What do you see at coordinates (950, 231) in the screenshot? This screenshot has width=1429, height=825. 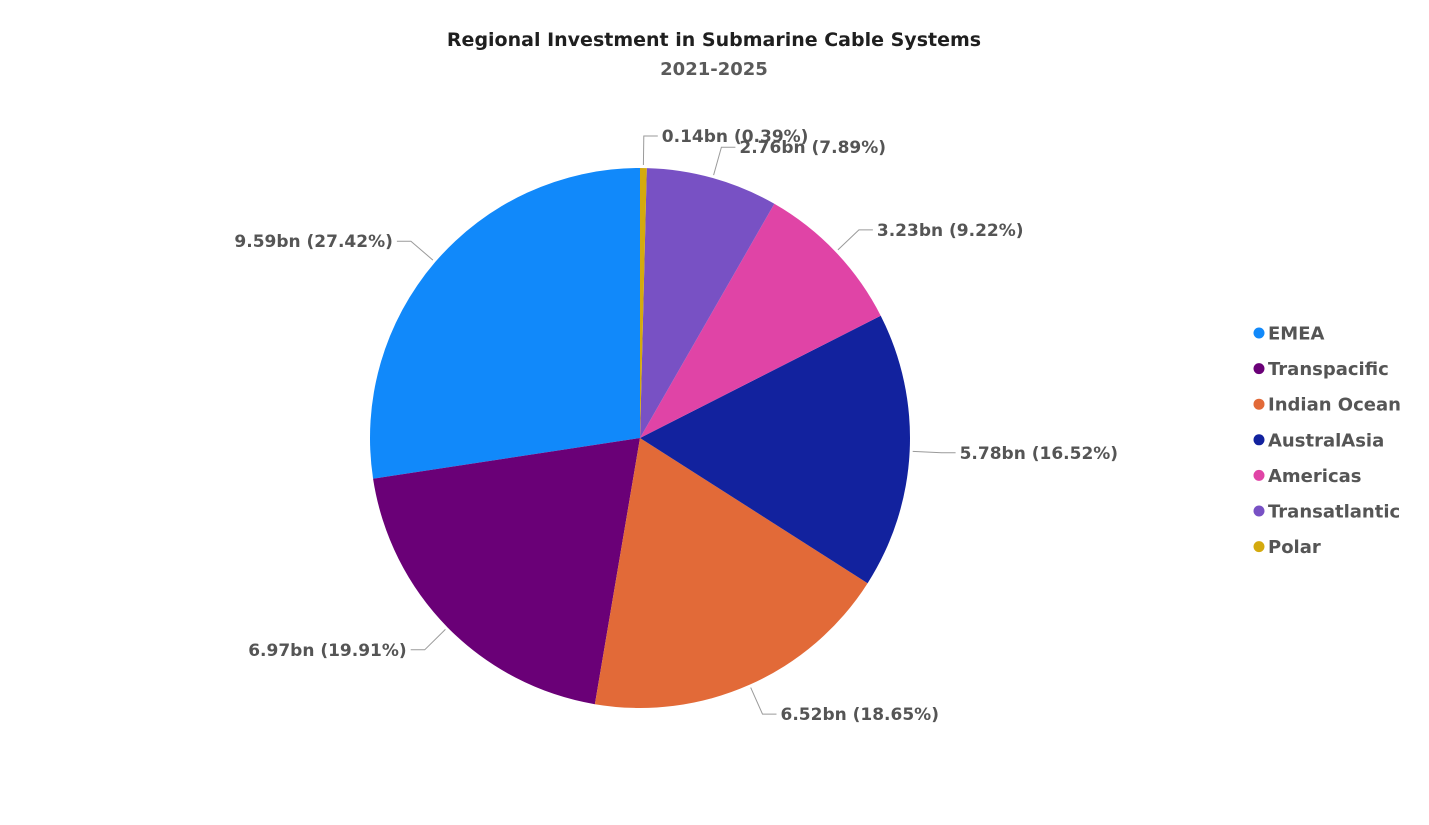 I see `data-label-americas: 3.23bn (9.22%)` at bounding box center [950, 231].